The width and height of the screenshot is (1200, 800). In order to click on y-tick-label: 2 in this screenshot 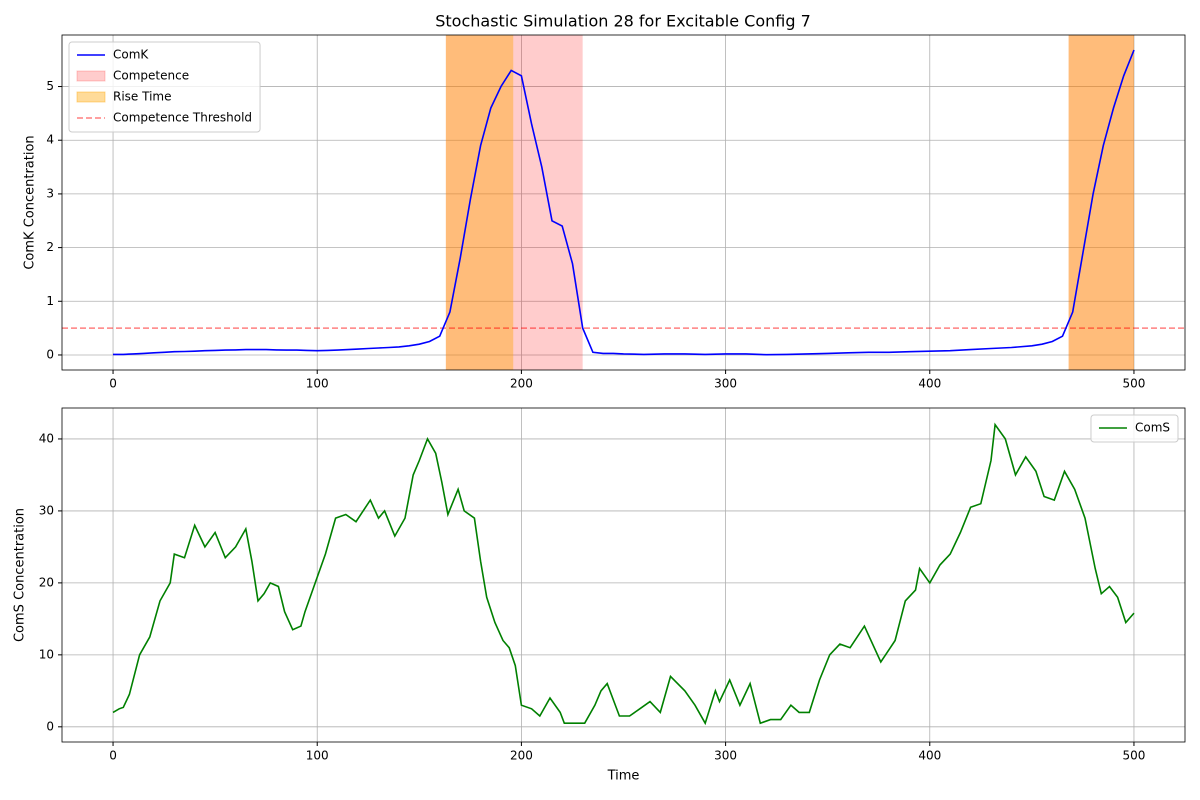, I will do `click(50, 247)`.